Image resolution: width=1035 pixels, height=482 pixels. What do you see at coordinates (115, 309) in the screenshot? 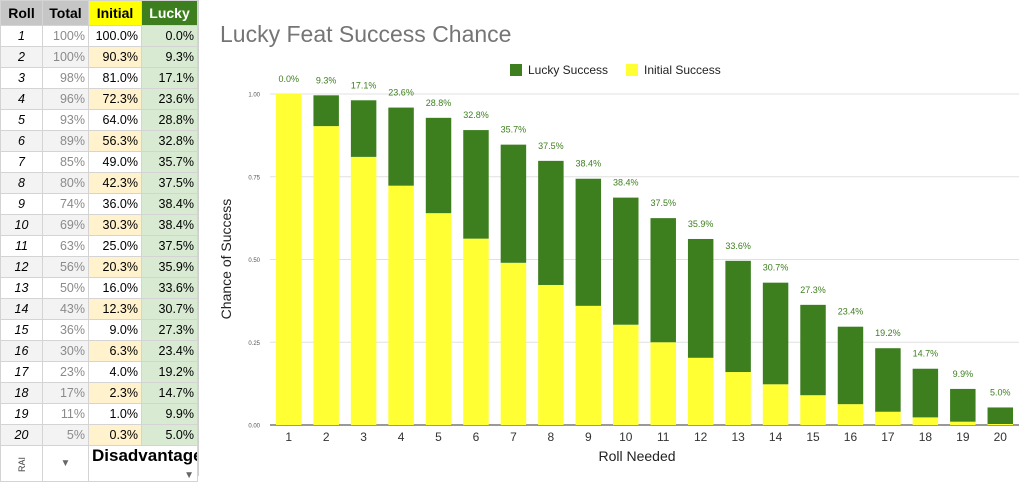
I see `cell-initial: 12.3%` at bounding box center [115, 309].